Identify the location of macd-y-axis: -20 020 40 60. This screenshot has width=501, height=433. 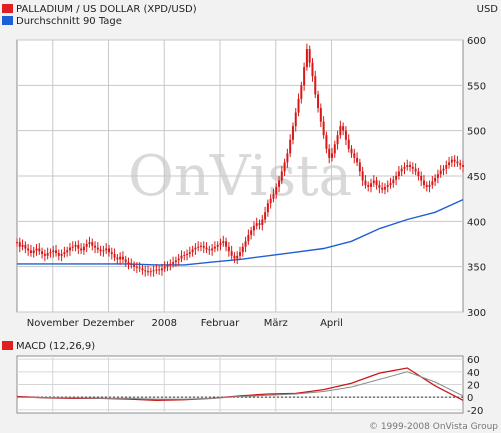
(475, 386).